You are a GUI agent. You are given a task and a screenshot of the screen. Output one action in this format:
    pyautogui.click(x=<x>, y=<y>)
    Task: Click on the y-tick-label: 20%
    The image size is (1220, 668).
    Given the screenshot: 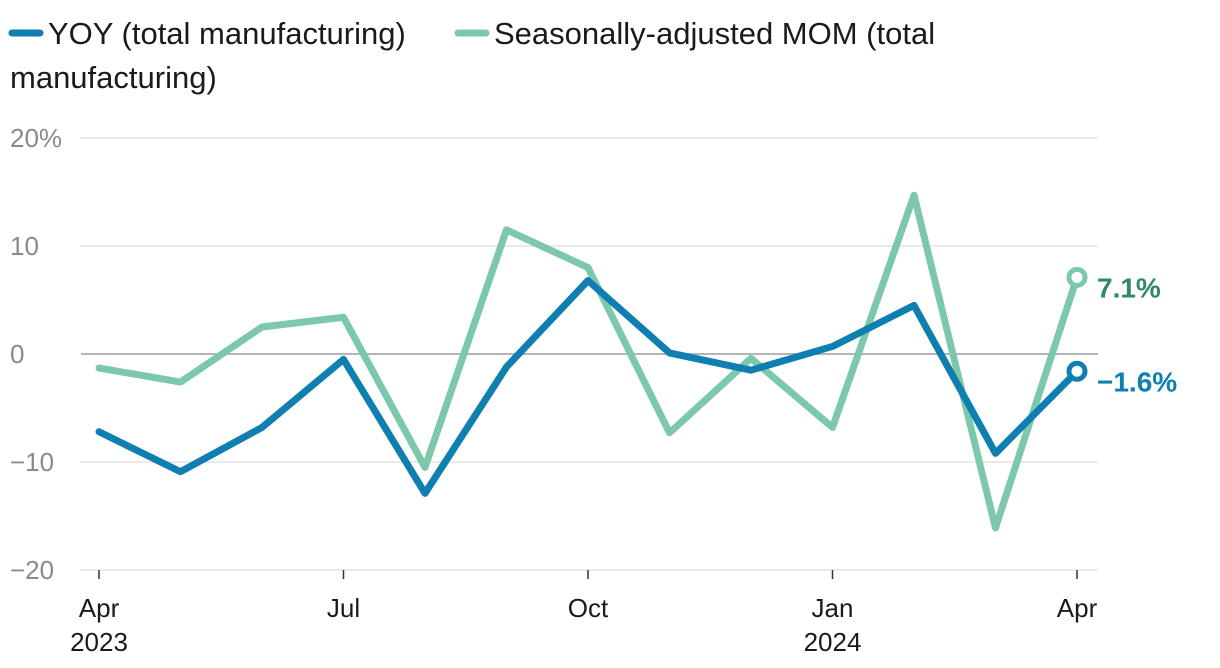 What is the action you would take?
    pyautogui.click(x=36, y=138)
    